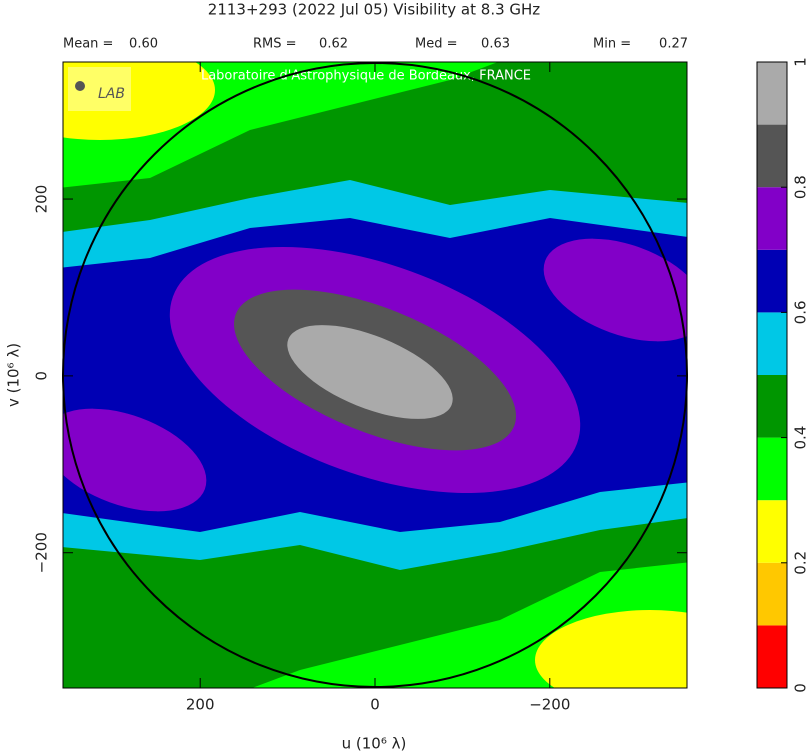 The width and height of the screenshot is (810, 756). I want to click on y-tick-label: 0, so click(42, 376).